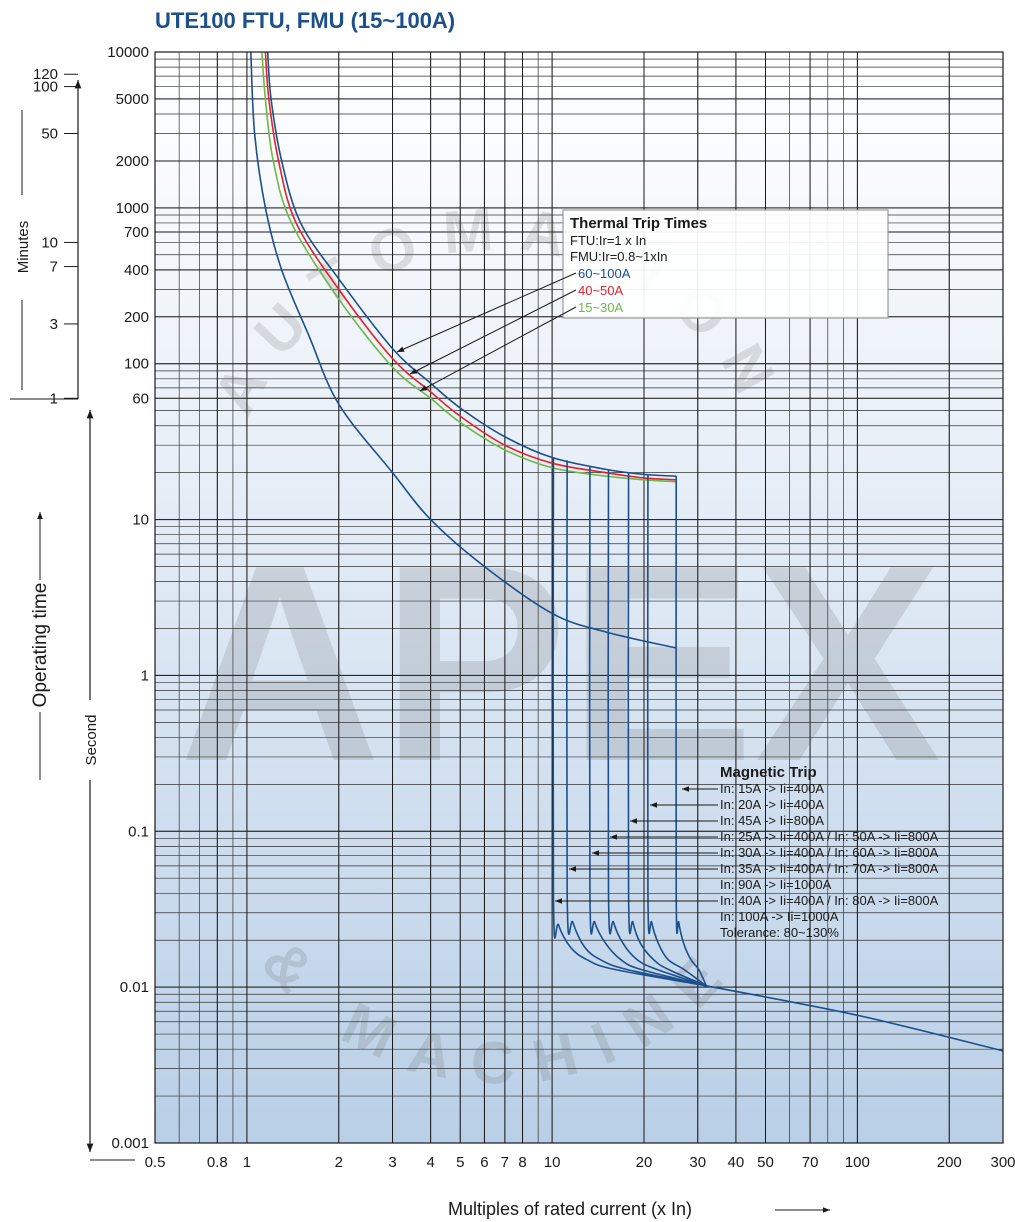 The width and height of the screenshot is (1015, 1222). What do you see at coordinates (136, 364) in the screenshot?
I see `y-tick-label: 100` at bounding box center [136, 364].